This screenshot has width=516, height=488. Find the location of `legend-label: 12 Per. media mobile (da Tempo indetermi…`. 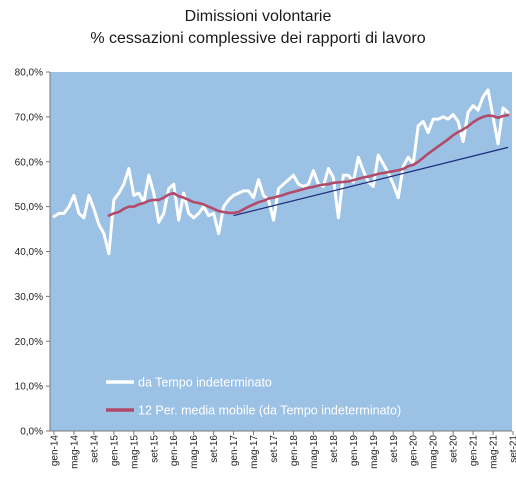

legend-label: 12 Per. media mobile (da Tempo indetermi… is located at coordinates (269, 411).